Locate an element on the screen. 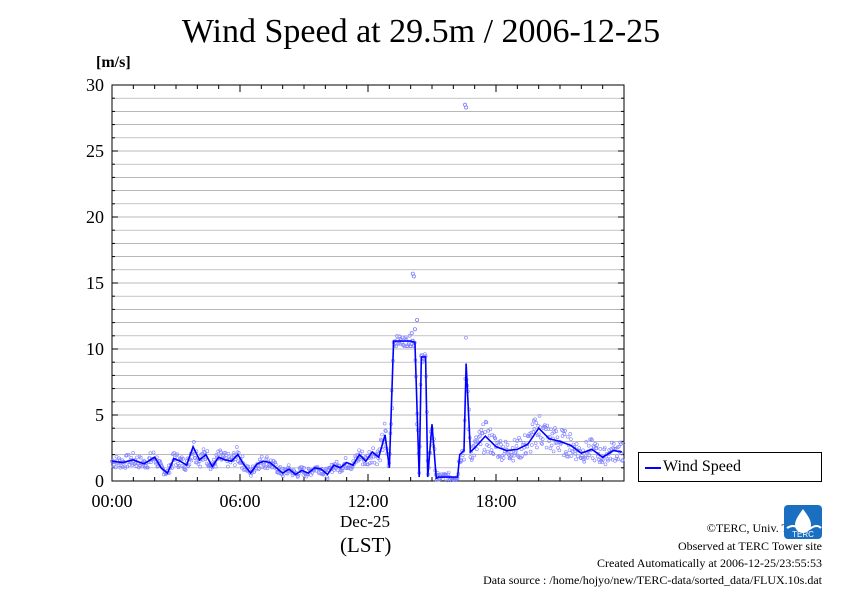  y-tick-label: 0 is located at coordinates (99, 481).